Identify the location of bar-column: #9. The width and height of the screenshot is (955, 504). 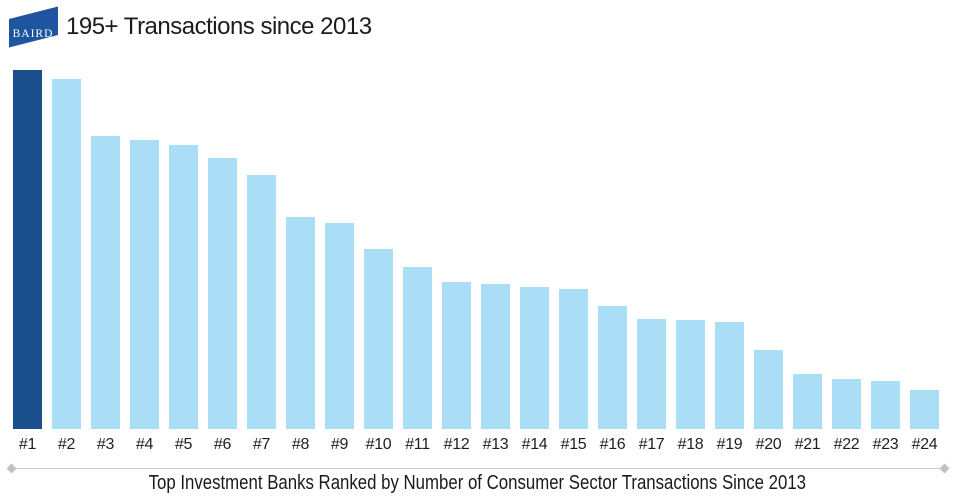
(339, 261).